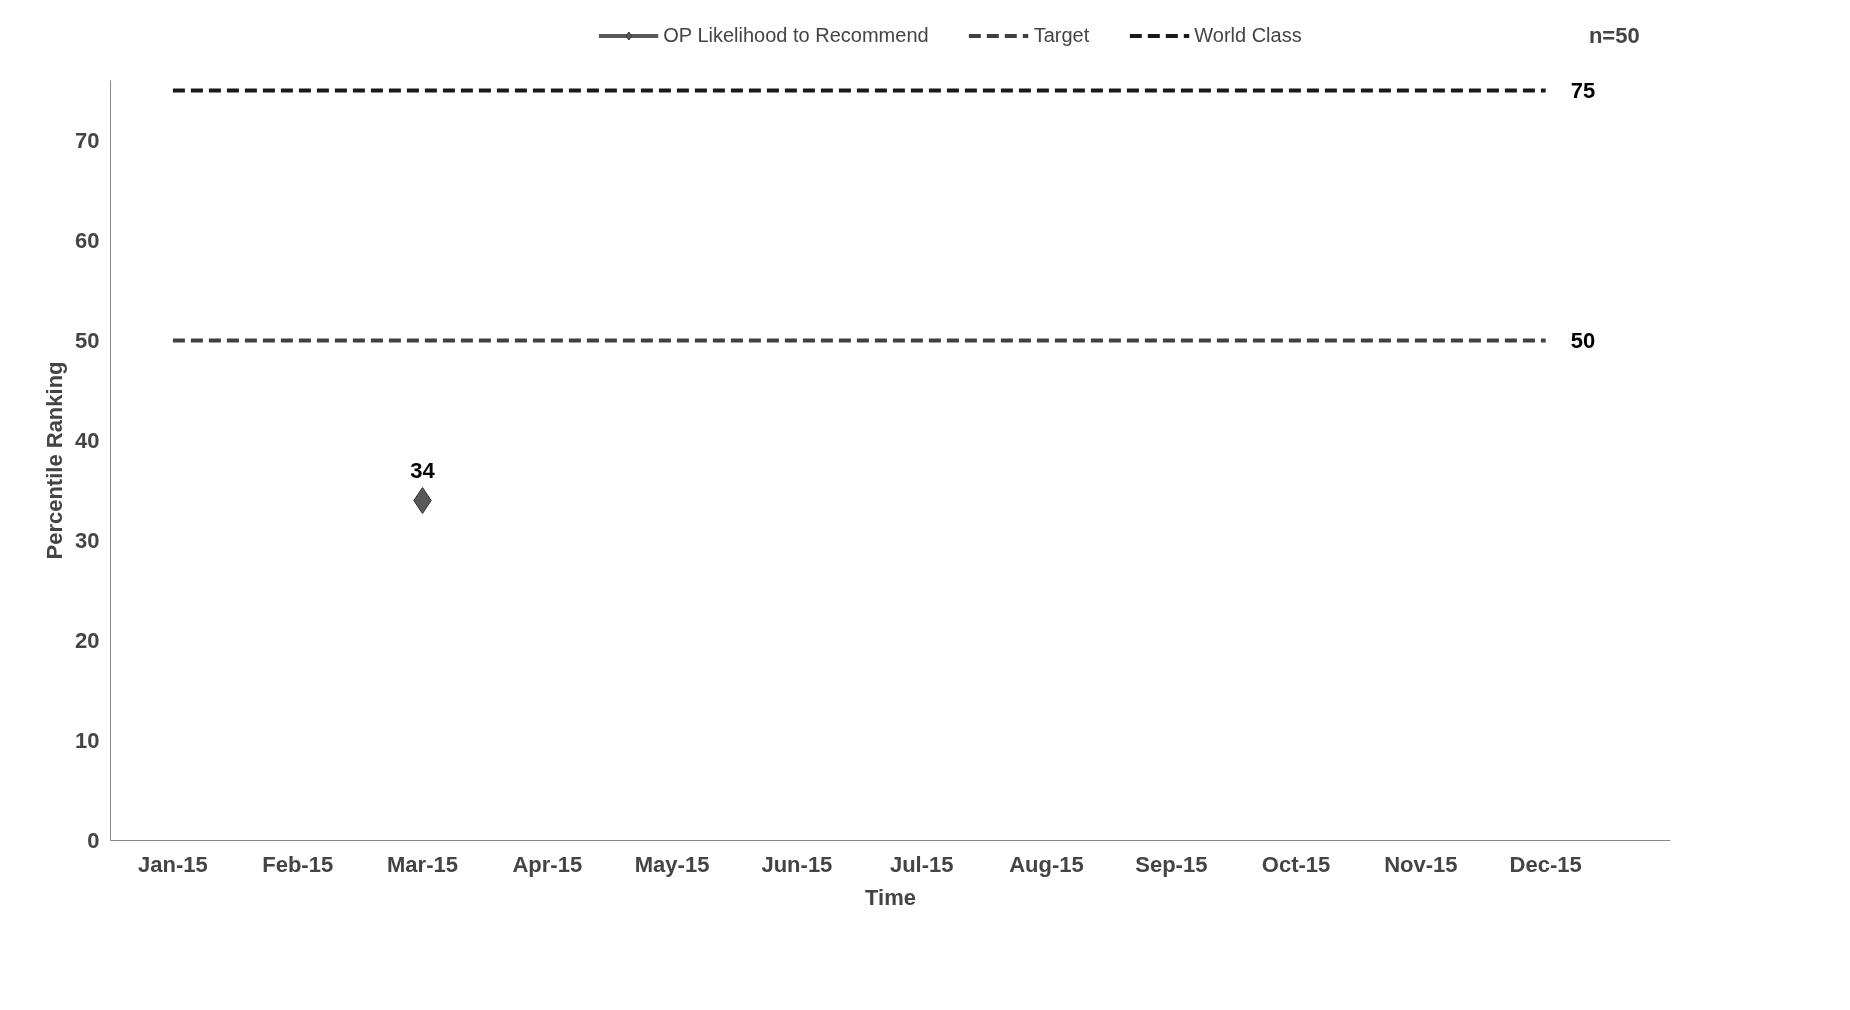 This screenshot has height=1010, width=1850. What do you see at coordinates (1583, 340) in the screenshot?
I see `data-label: 50` at bounding box center [1583, 340].